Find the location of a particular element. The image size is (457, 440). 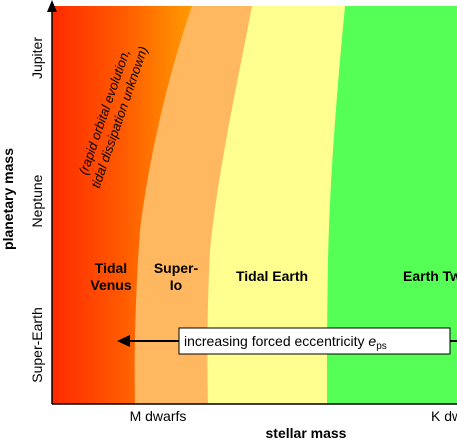

label-tidal-earth: Tidal Earth is located at coordinates (272, 276).